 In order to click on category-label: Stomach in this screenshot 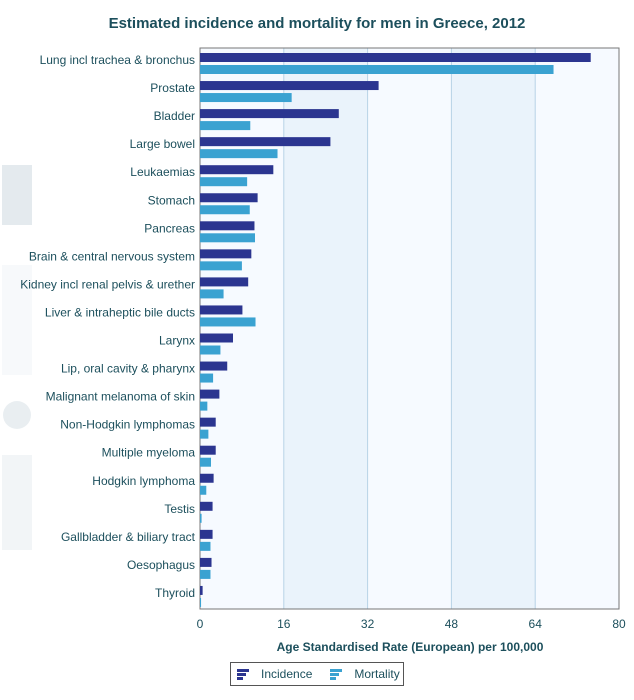, I will do `click(171, 200)`.